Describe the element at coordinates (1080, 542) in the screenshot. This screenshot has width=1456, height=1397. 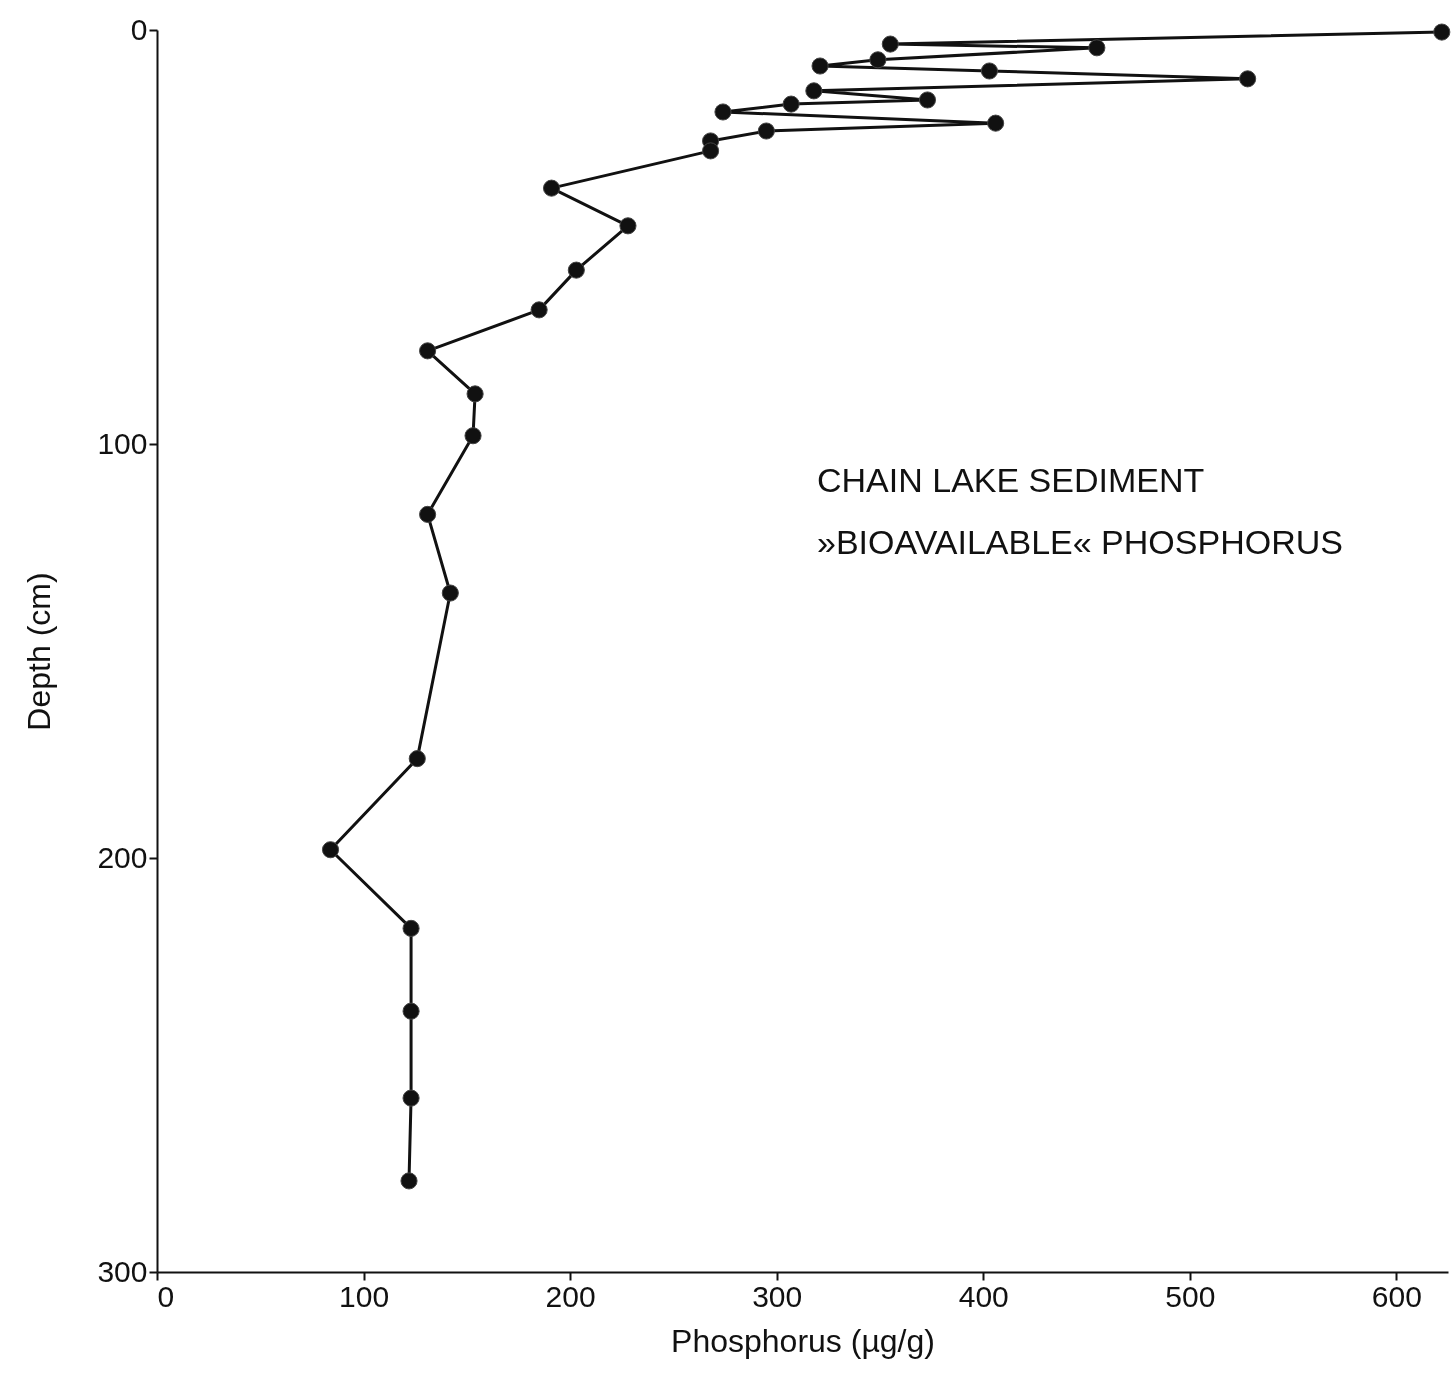
I see `annotation: »BIOAVAILABLE« PHOSPHORUS` at that location.